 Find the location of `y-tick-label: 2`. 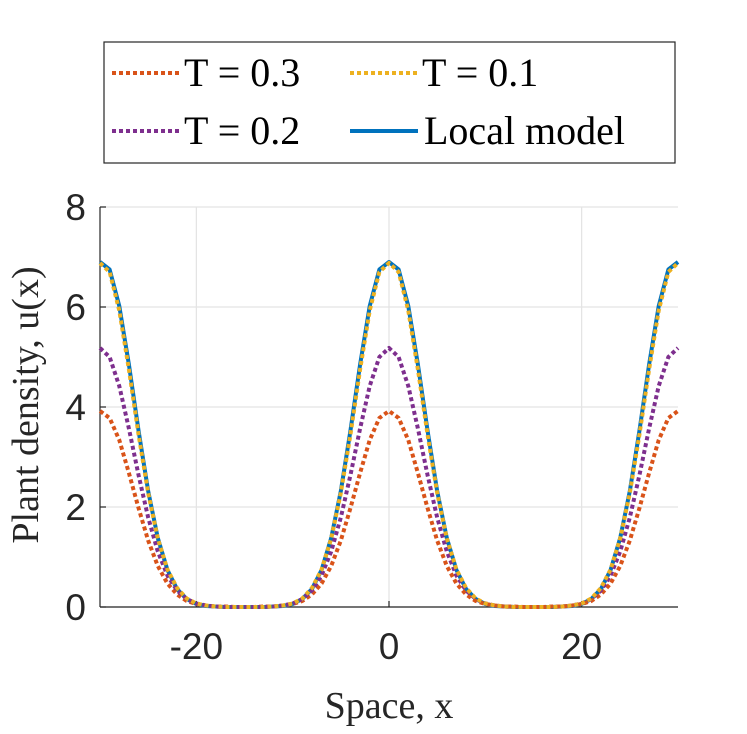

y-tick-label: 2 is located at coordinates (75, 507).